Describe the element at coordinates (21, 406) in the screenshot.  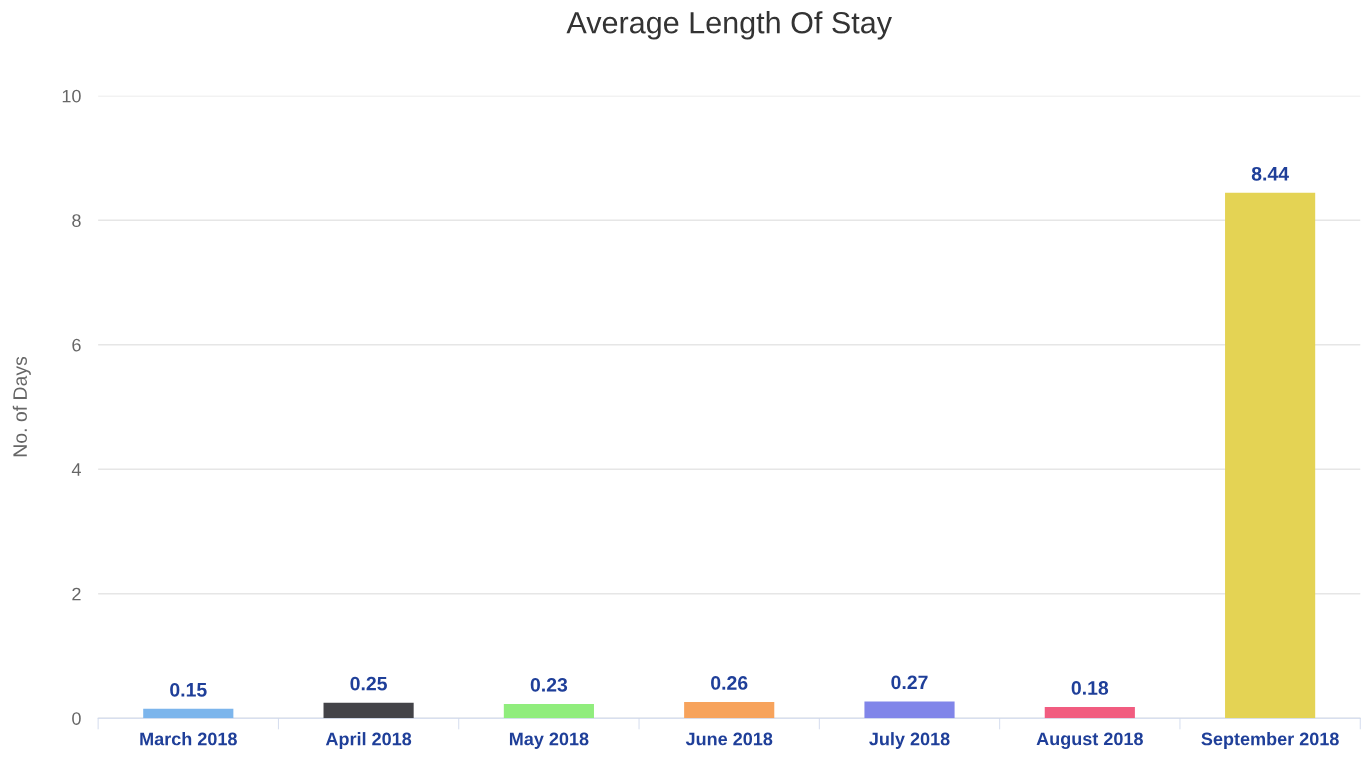
I see `y-axis-title: No. of Days` at that location.